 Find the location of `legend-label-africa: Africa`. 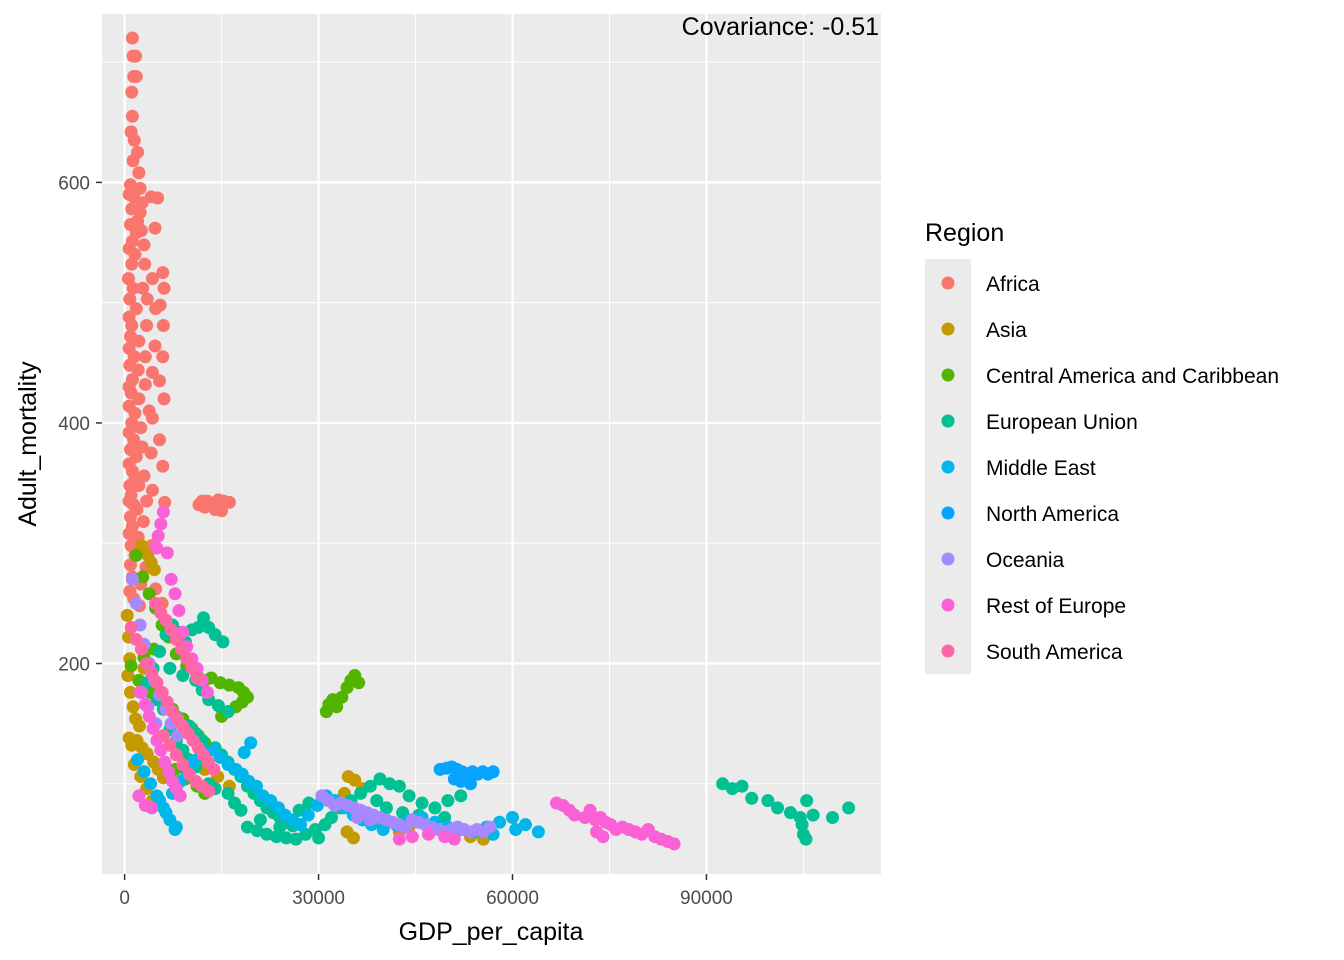

legend-label-africa: Africa is located at coordinates (1013, 284).